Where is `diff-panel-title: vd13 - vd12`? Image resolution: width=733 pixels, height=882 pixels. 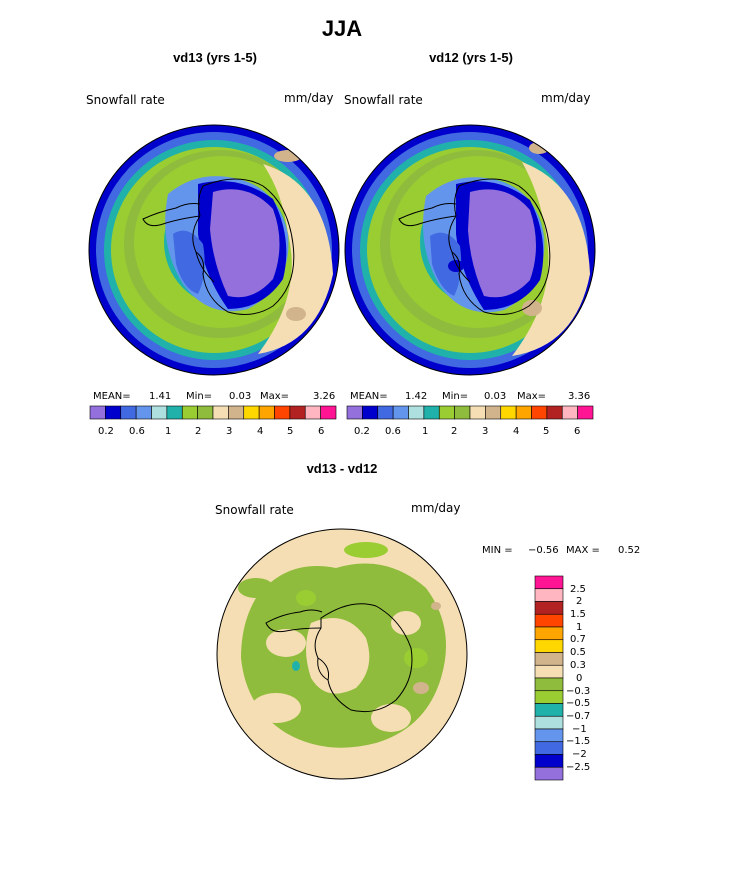
diff-panel-title: vd13 - vd12 is located at coordinates (342, 468).